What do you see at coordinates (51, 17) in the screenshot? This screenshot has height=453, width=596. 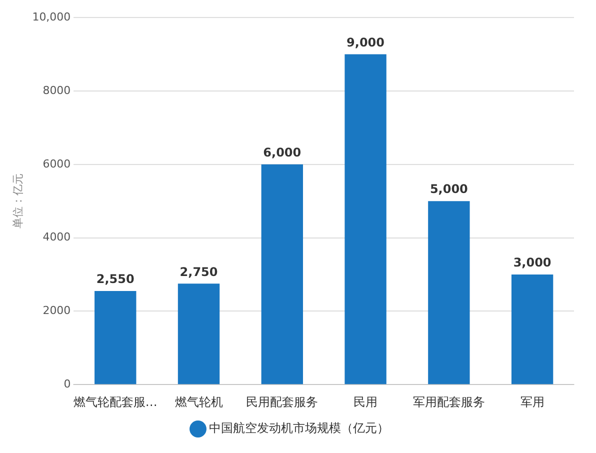 I see `y-tick-label: 10,000` at bounding box center [51, 17].